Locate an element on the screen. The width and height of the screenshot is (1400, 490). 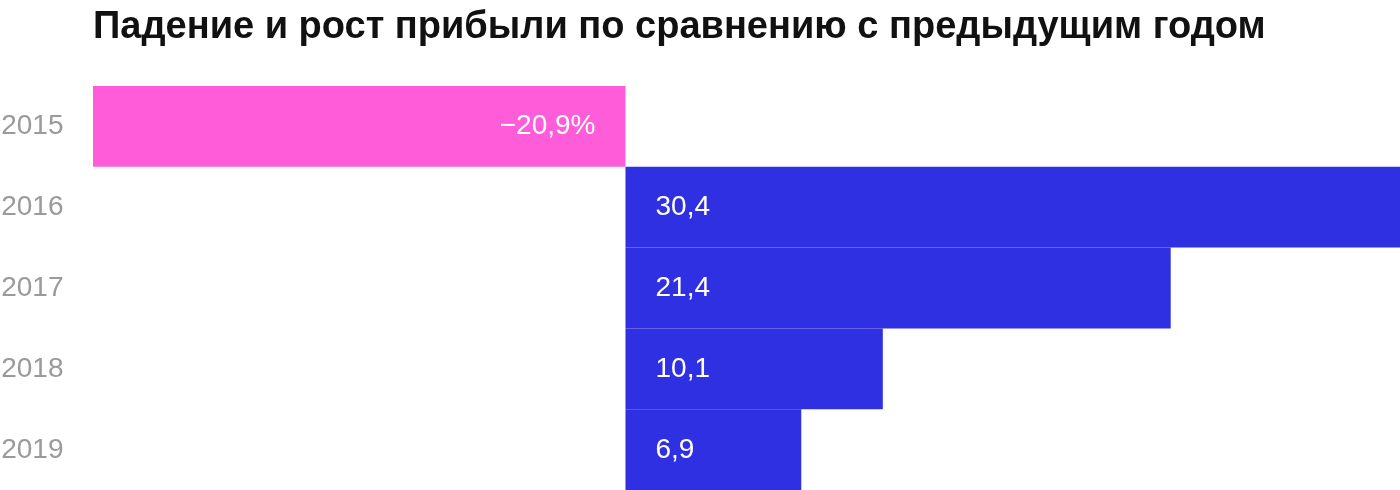
data-label: 21,4 is located at coordinates (682, 286).